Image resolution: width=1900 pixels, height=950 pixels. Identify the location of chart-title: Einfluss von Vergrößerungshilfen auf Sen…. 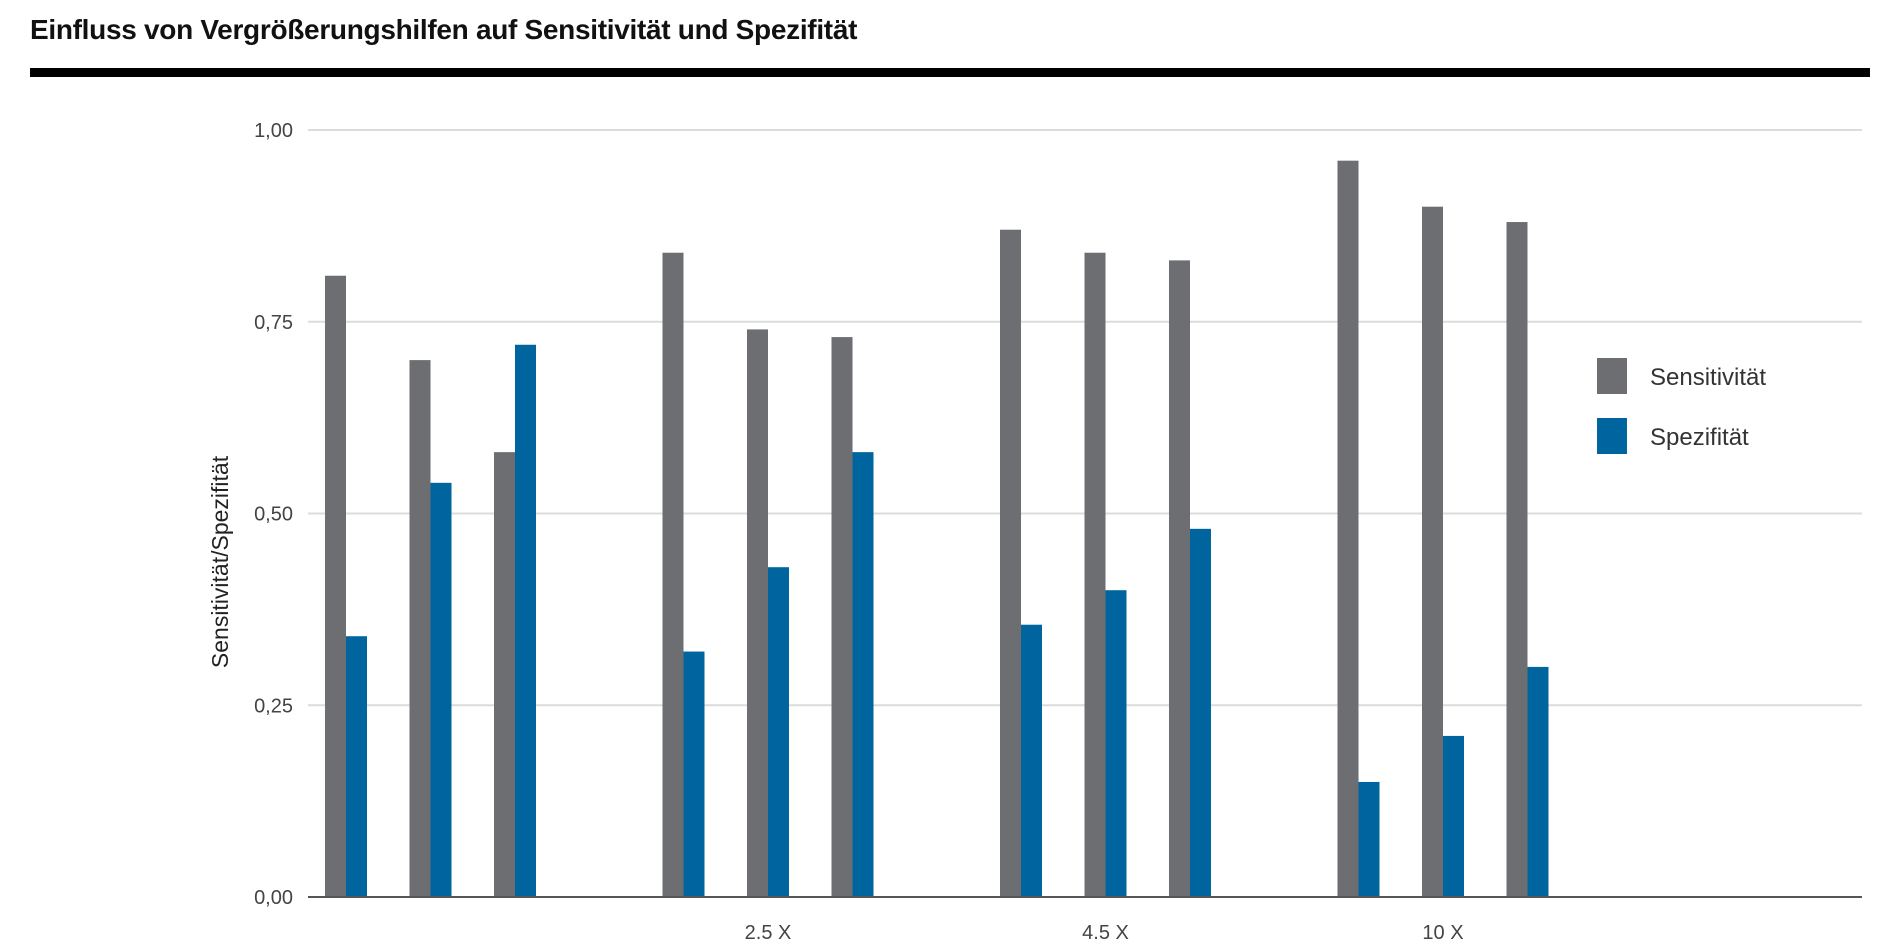
(444, 29).